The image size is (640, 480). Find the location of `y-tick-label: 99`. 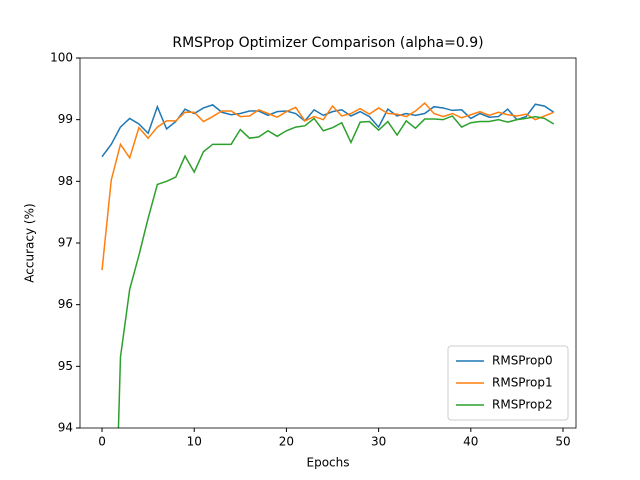

y-tick-label: 99 is located at coordinates (65, 119).